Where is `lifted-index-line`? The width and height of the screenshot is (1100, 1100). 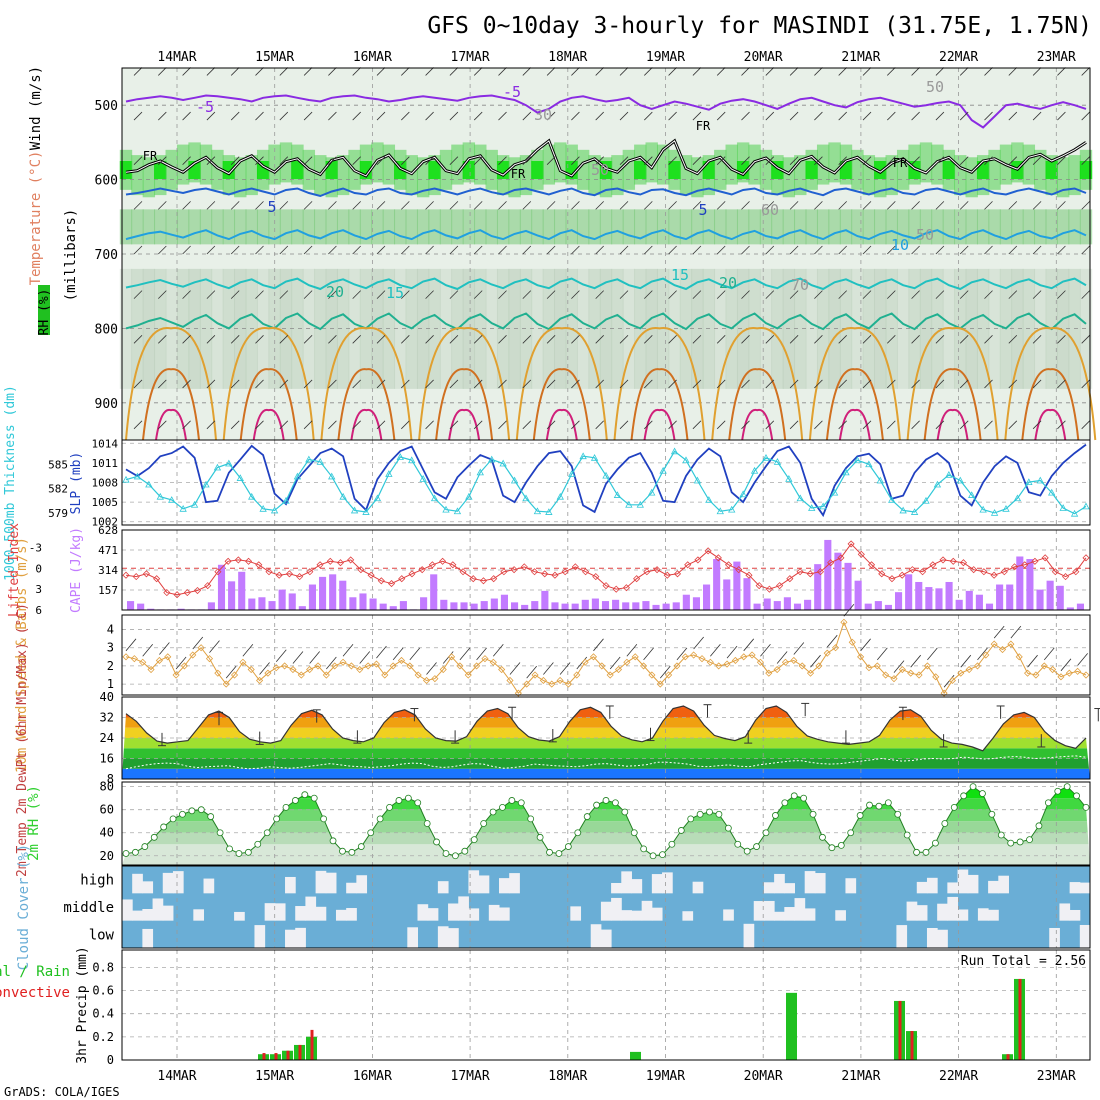 lifted-index-line is located at coordinates (606, 569).